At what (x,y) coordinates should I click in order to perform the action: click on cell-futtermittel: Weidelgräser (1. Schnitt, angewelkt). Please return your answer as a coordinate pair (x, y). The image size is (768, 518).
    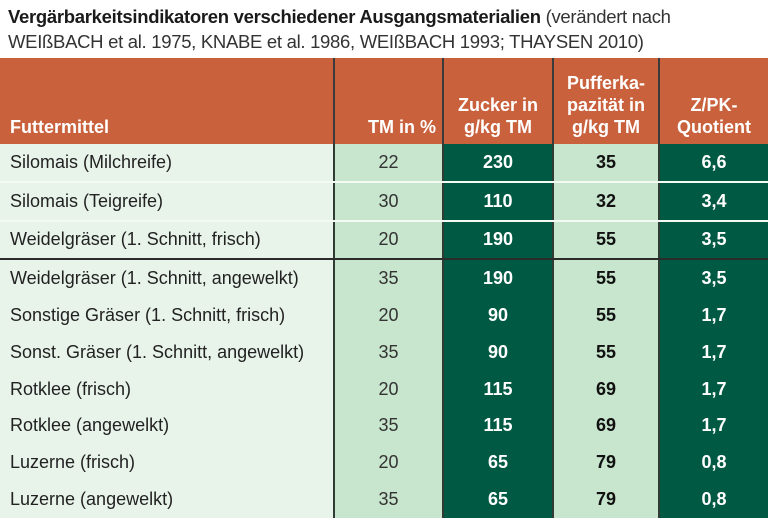
    Looking at the image, I should click on (167, 278).